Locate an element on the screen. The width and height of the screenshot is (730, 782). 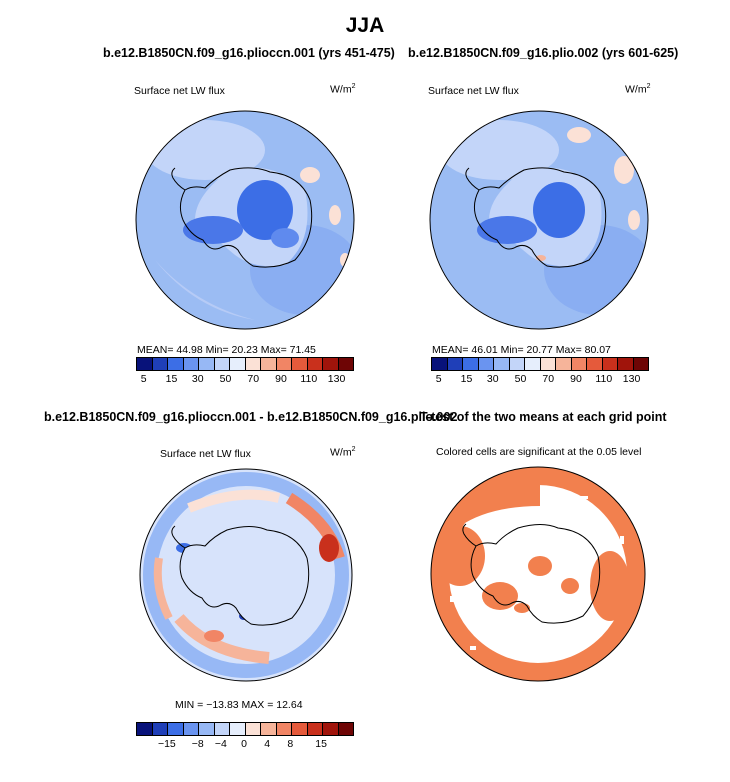
colorbar-tick-label: 8 is located at coordinates (290, 744).